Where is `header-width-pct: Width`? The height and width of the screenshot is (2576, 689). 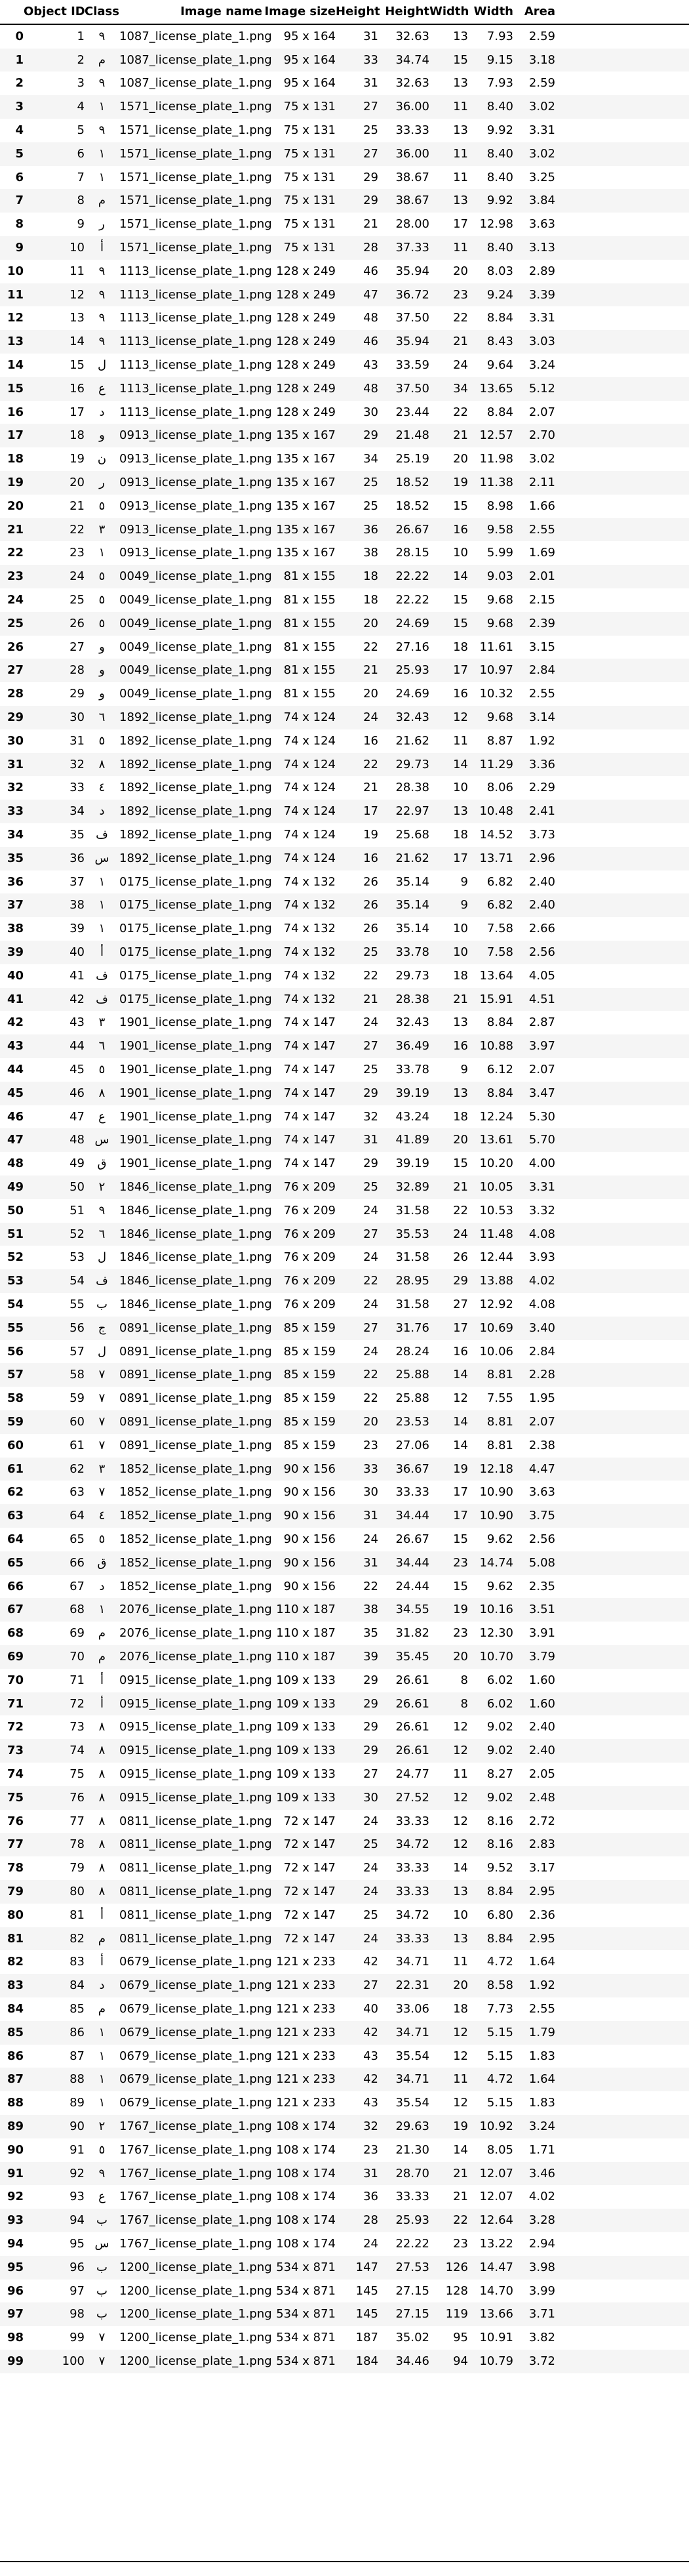
header-width-pct: Width is located at coordinates (493, 11).